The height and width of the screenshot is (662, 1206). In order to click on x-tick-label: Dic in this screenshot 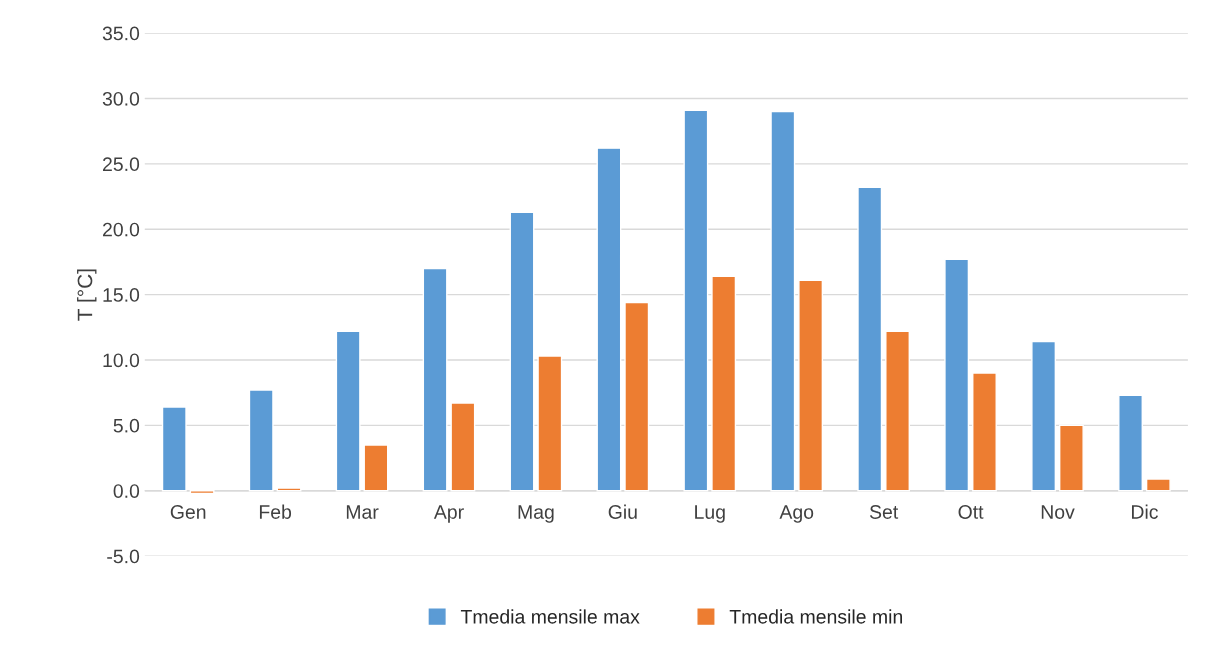, I will do `click(1145, 511)`.